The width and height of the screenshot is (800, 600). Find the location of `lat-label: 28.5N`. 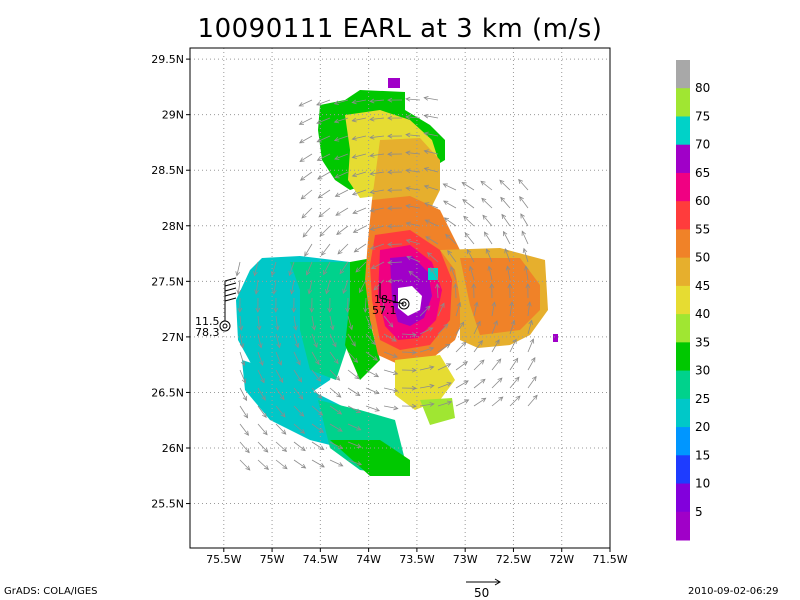

lat-label: 28.5N is located at coordinates (167, 170).